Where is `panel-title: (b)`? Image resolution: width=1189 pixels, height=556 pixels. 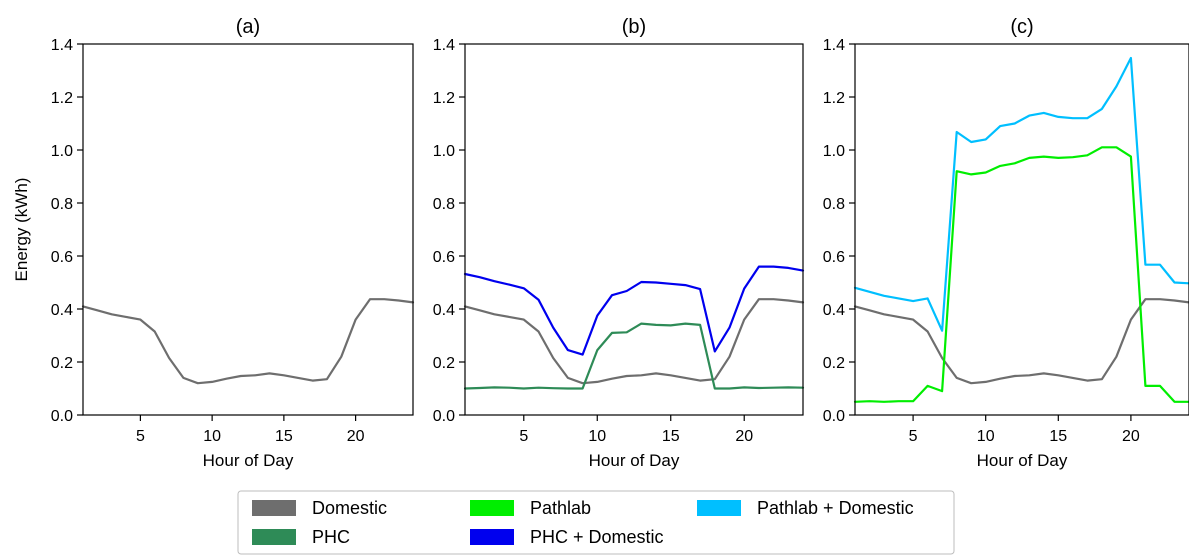
panel-title: (b) is located at coordinates (634, 27).